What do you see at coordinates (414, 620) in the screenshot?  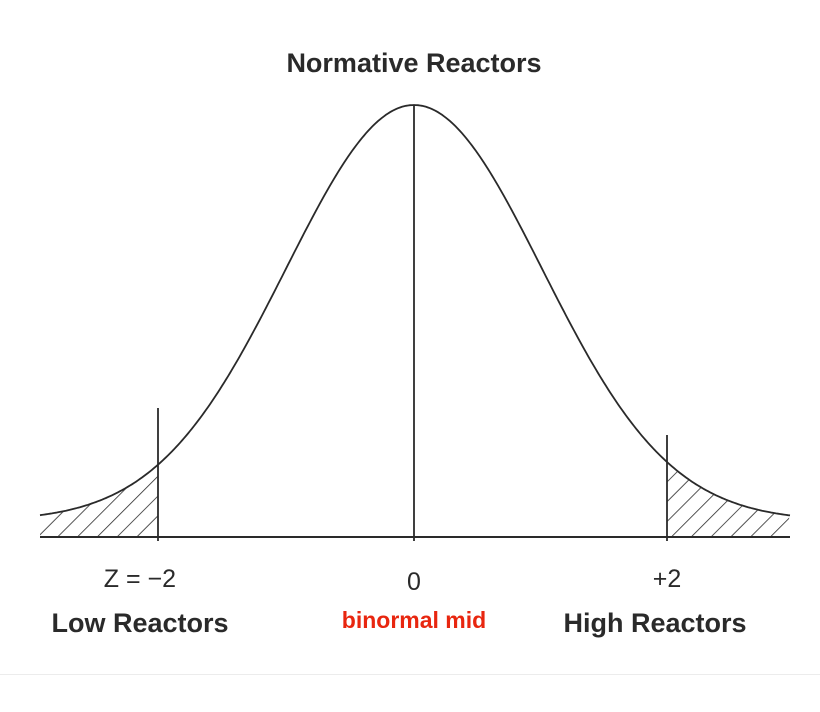 I see `binormal-mid-annotation: binormal mid` at bounding box center [414, 620].